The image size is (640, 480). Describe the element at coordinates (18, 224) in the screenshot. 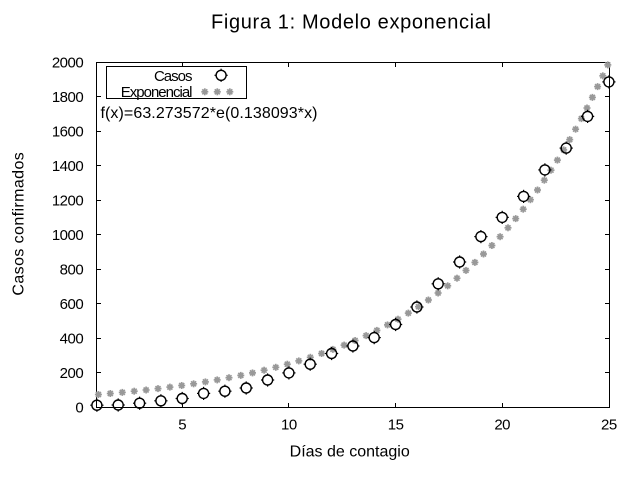

I see `svg-text: Casos confirmados` at that location.